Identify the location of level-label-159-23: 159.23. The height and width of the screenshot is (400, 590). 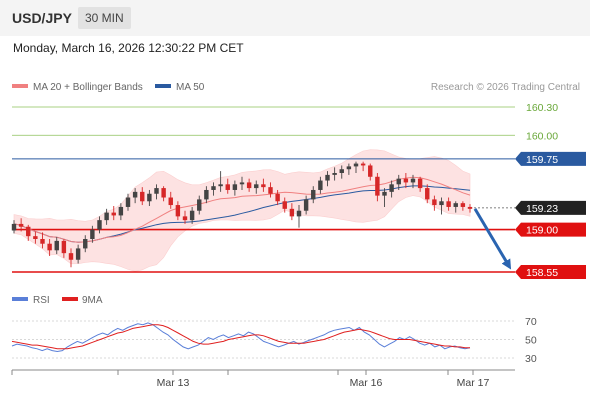
(542, 209).